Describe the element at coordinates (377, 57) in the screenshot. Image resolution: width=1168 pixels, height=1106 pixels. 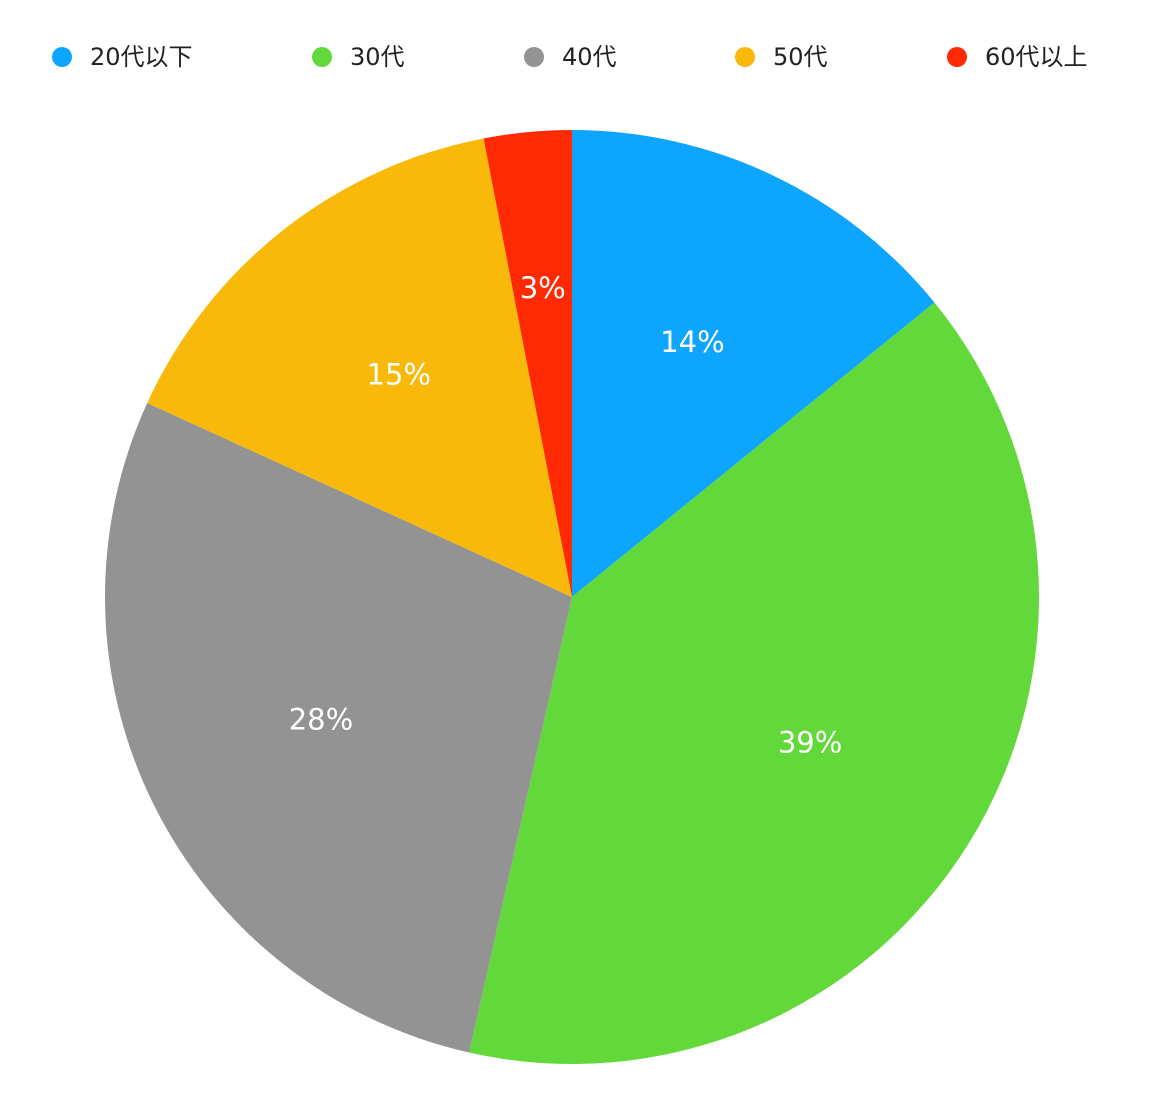
I see `legend-label: 30代` at that location.